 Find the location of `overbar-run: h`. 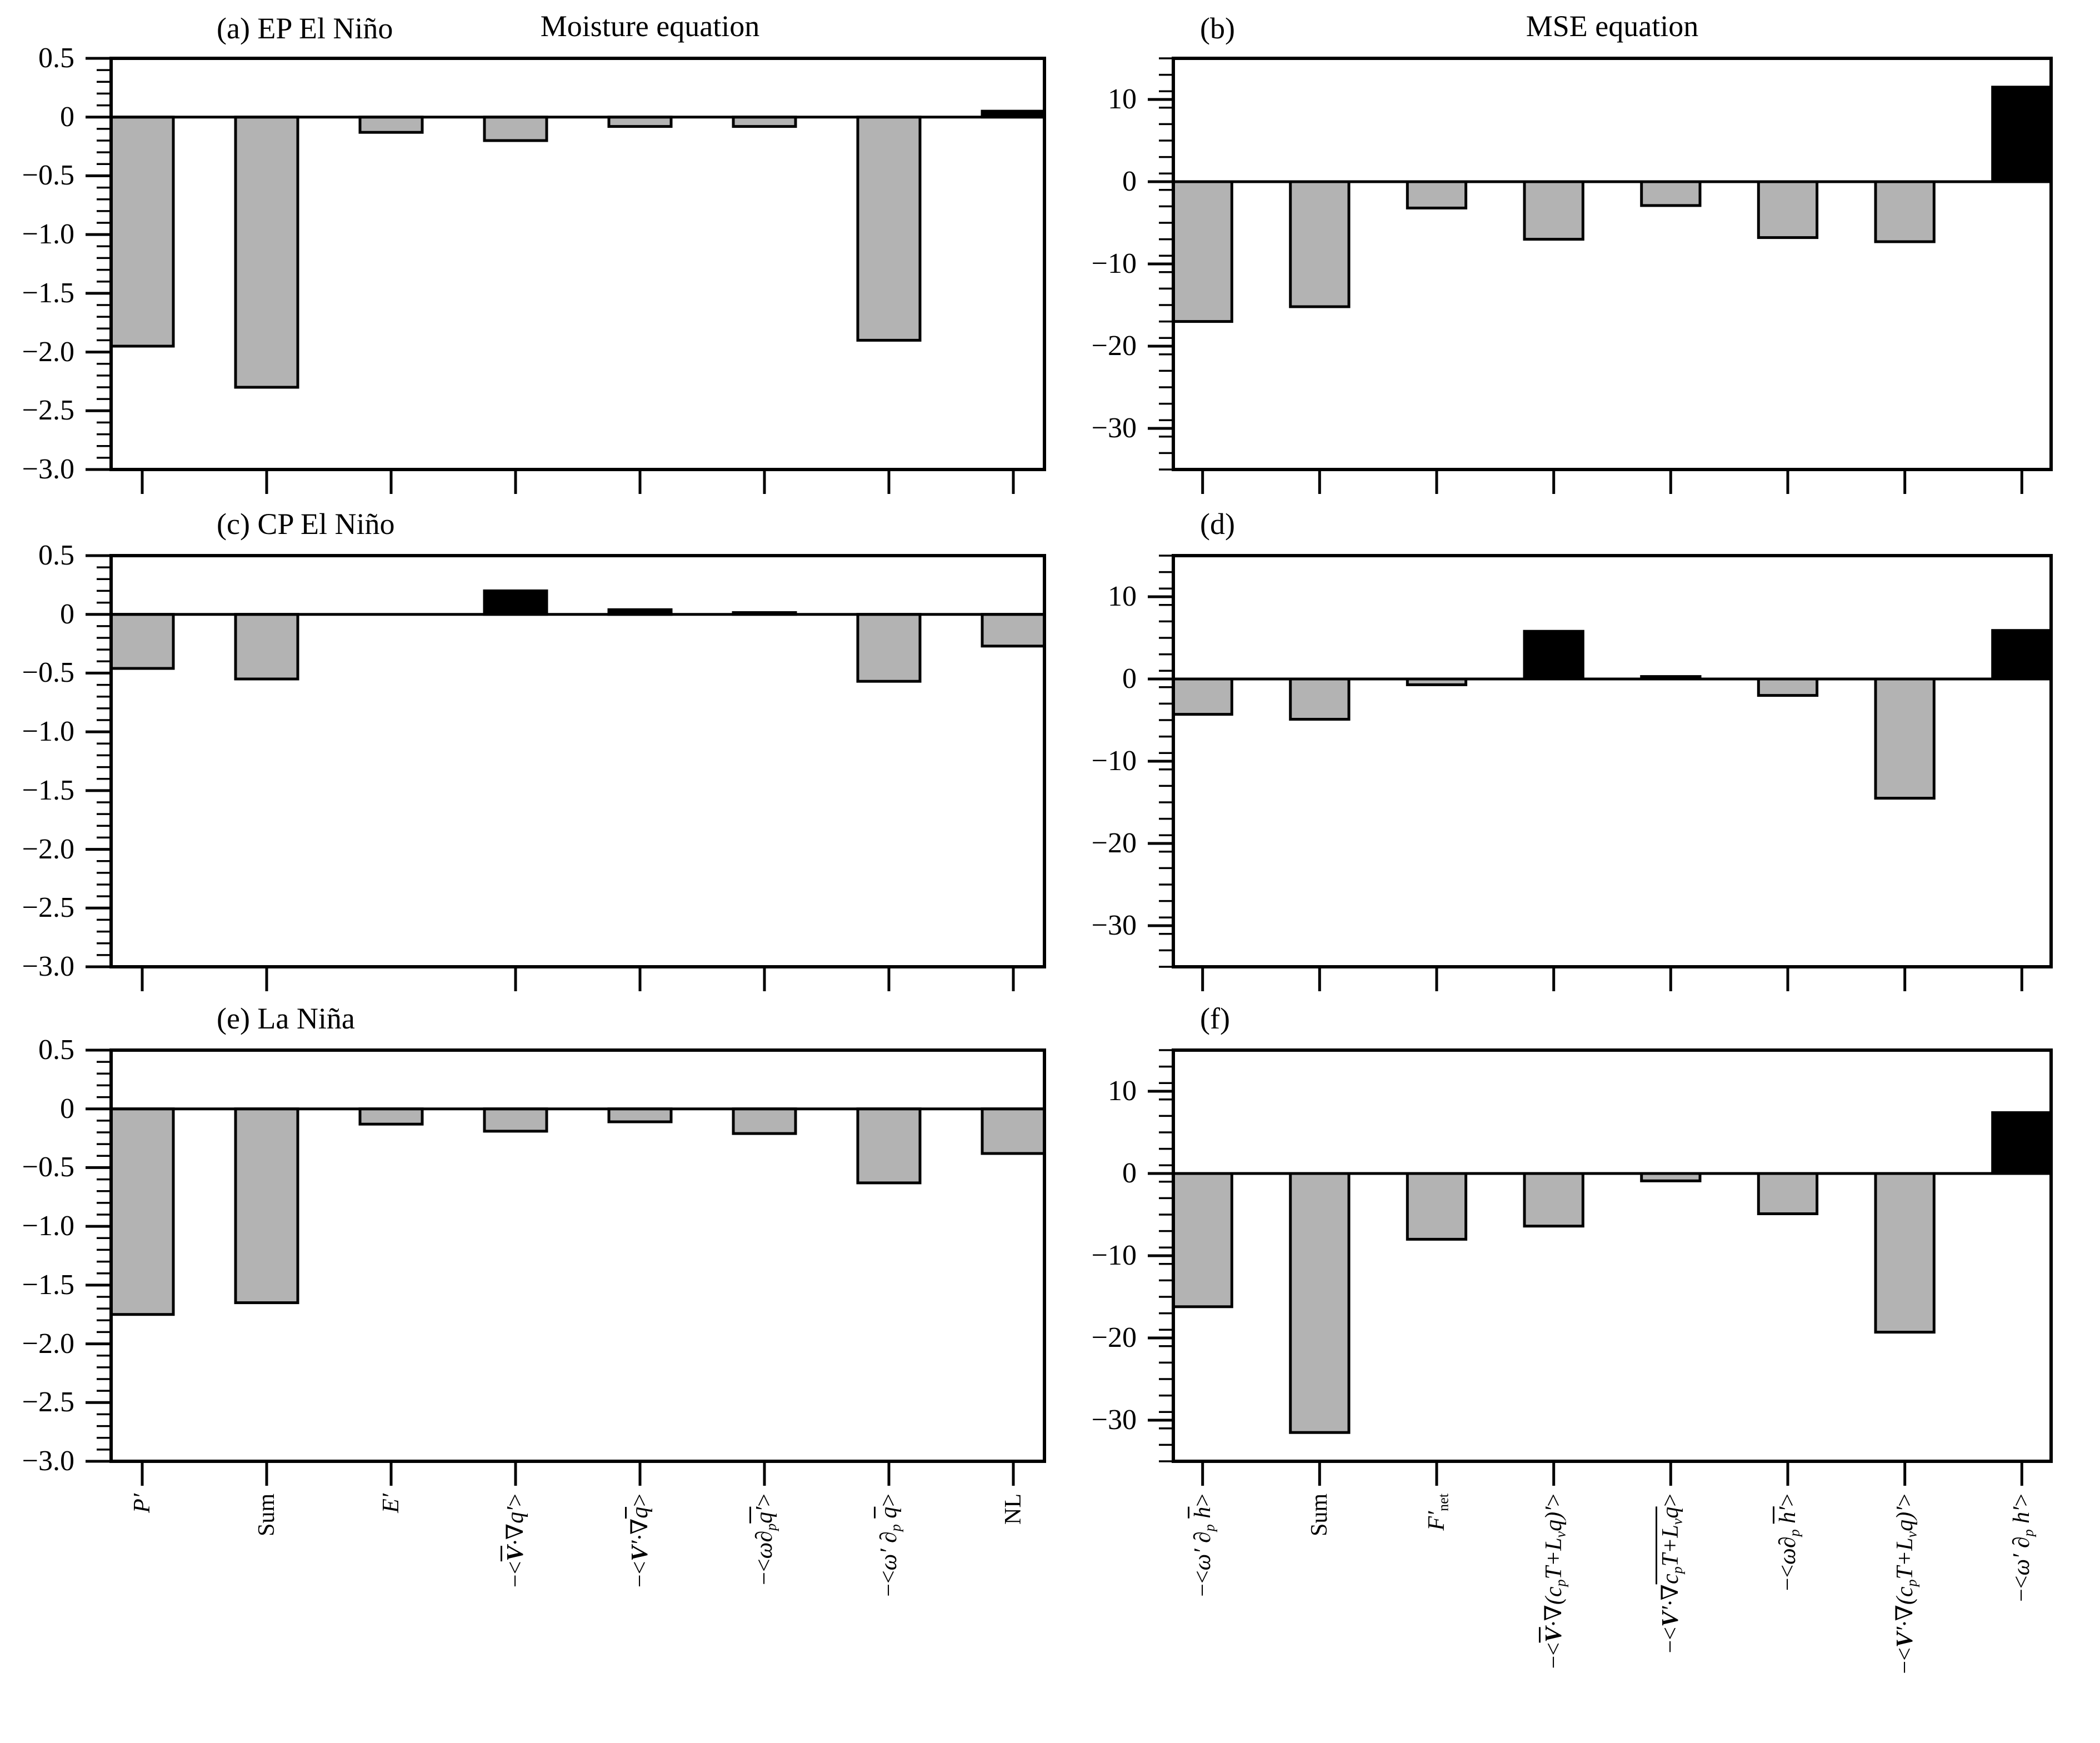

overbar-run: h is located at coordinates (1202, 1512).